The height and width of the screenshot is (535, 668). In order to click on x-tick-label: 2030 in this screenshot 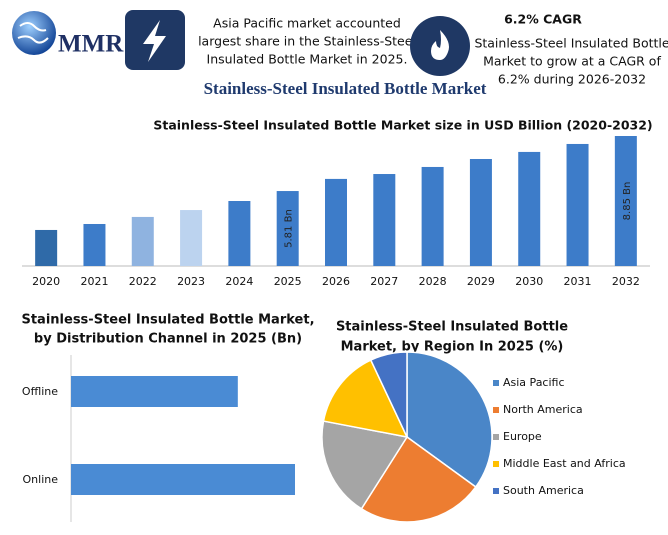, I will do `click(529, 281)`.